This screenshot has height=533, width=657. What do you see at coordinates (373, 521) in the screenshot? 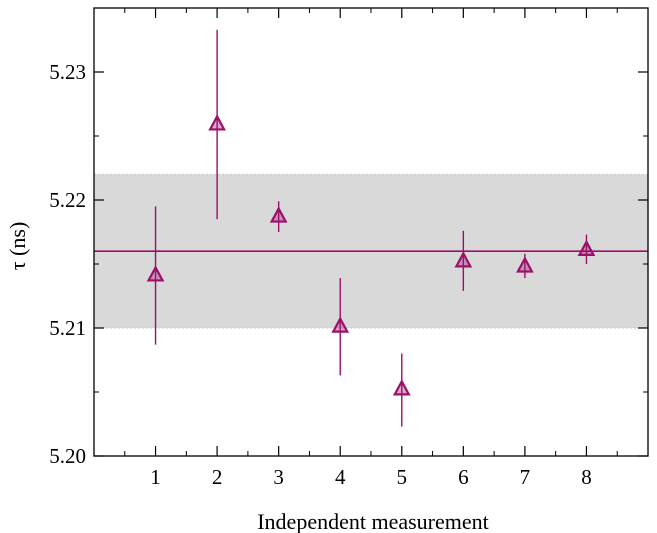
I see `x-axis-title: Independent measurement` at bounding box center [373, 521].